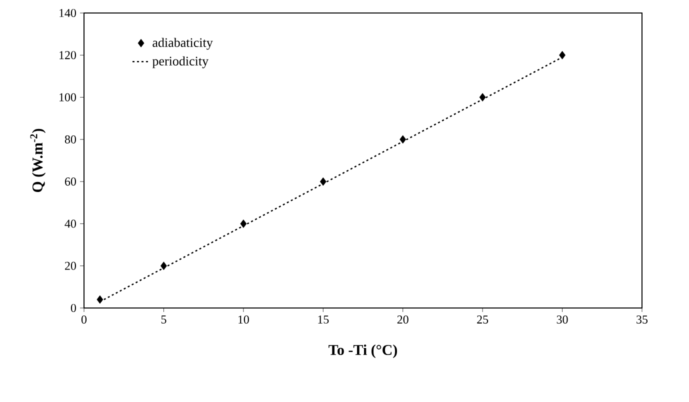  I want to click on y-tick-label: 20, so click(70, 266).